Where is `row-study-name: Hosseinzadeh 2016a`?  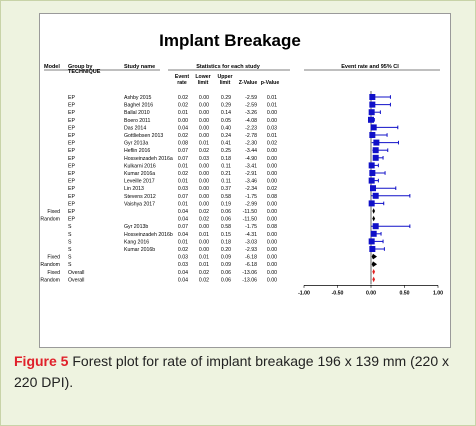
row-study-name: Hosseinzadeh 2016a is located at coordinates (148, 159).